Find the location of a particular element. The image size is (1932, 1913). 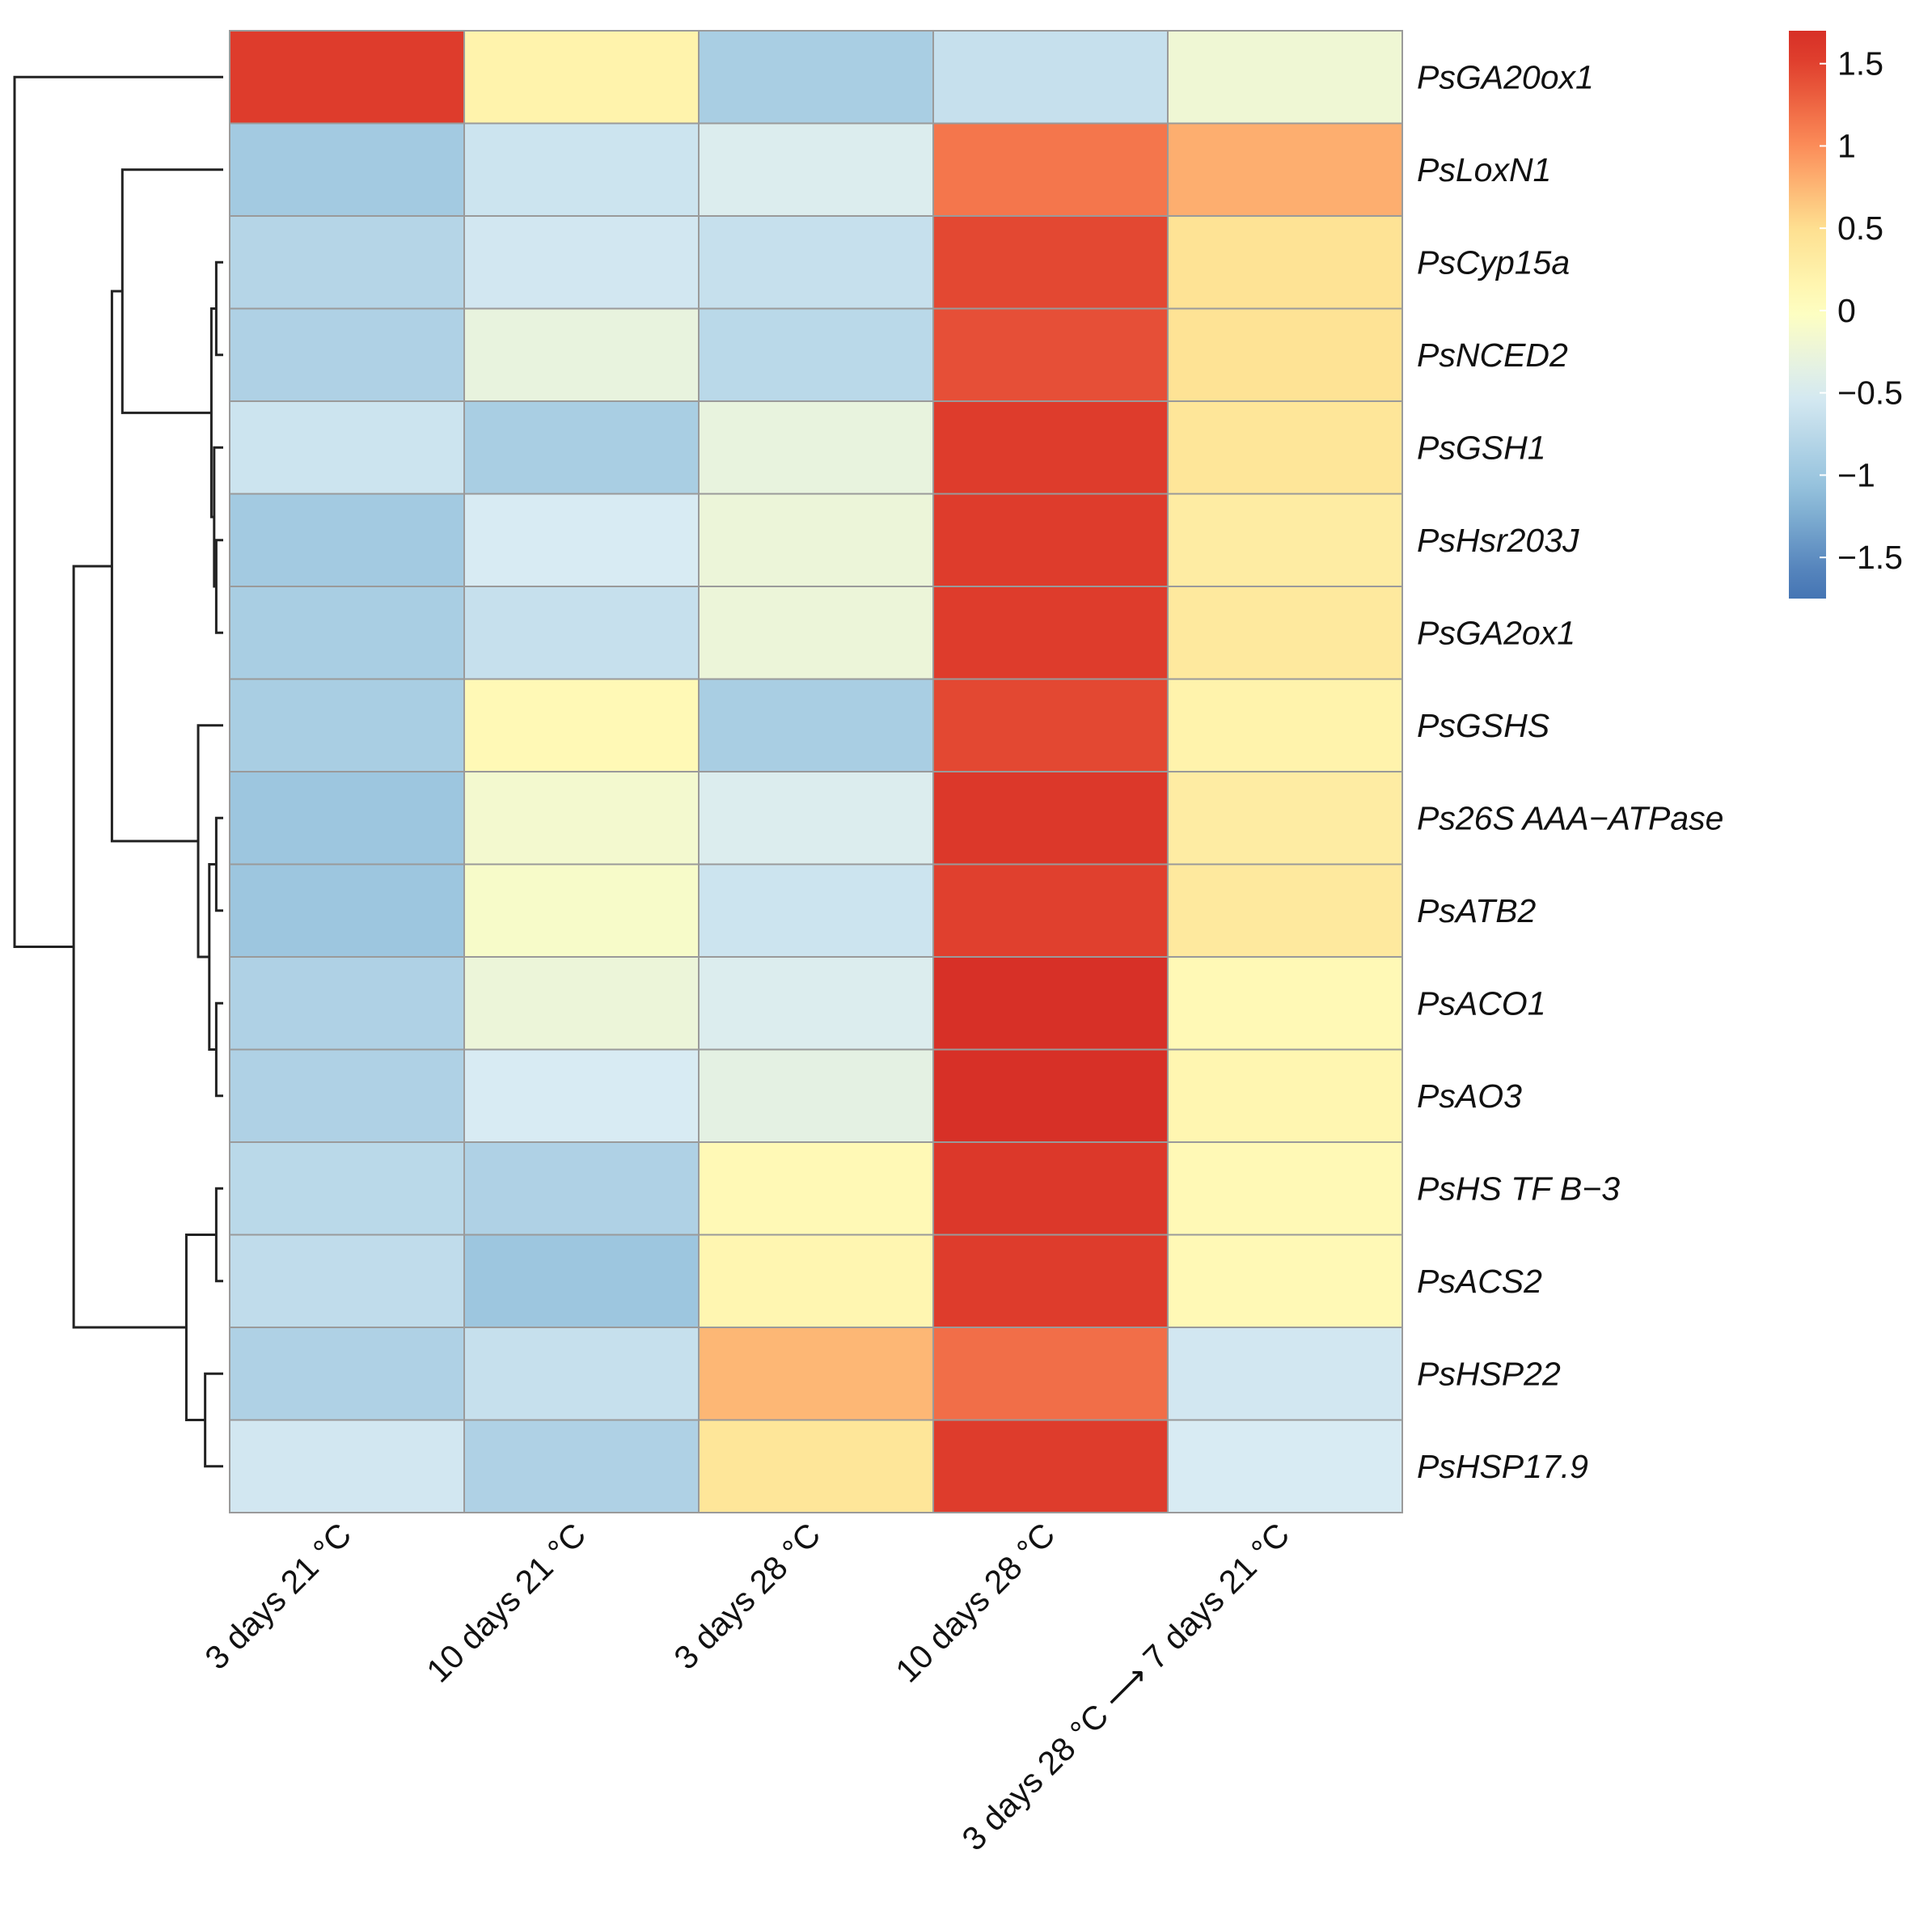

color-legend: 1.5 1 0.5 0 −0.5 −1 −1.5 is located at coordinates (1846, 315).